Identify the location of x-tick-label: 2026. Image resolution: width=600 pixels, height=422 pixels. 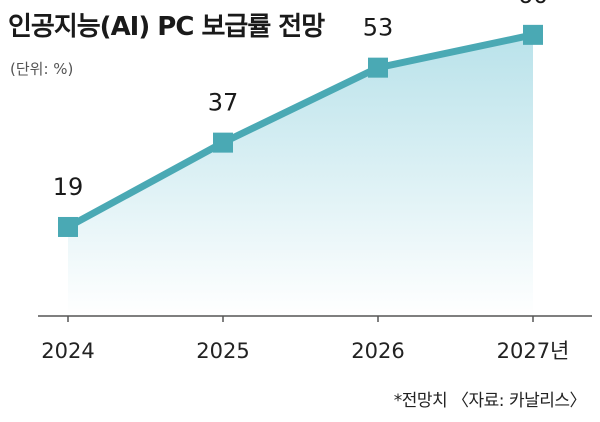
(377, 351).